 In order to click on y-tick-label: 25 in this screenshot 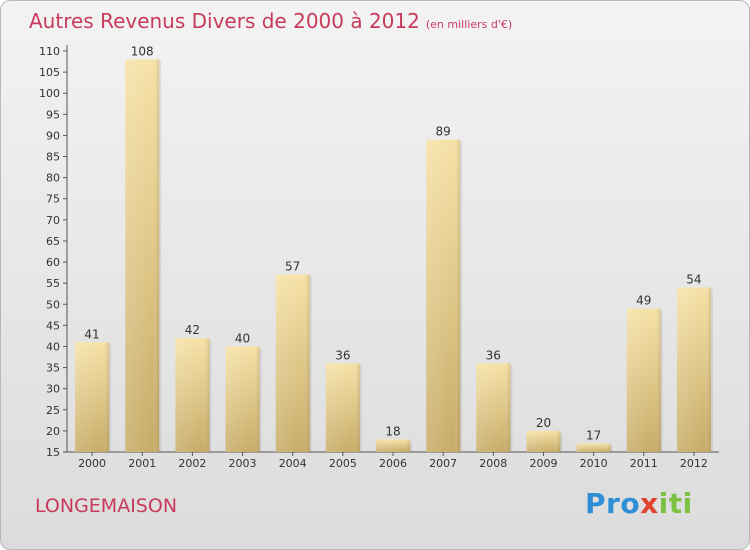, I will do `click(53, 410)`.